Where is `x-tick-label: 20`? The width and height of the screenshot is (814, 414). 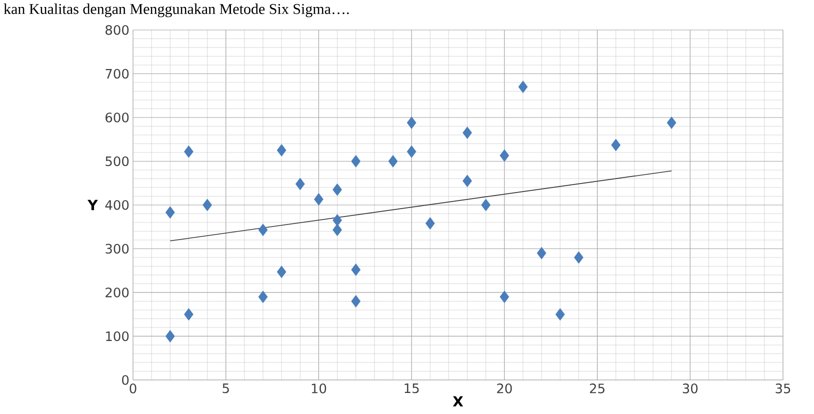
x-tick-label: 20 is located at coordinates (504, 389).